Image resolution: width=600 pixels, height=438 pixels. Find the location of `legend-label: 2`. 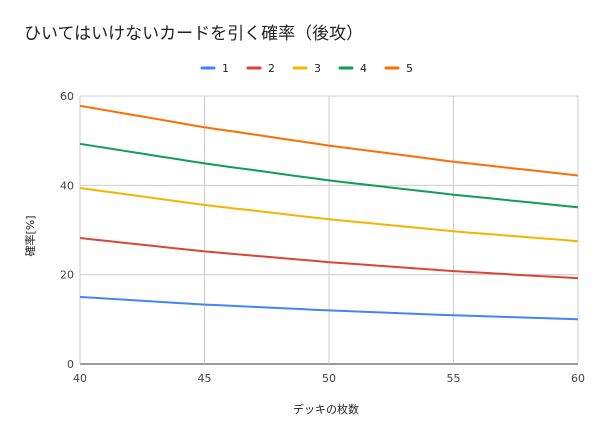

legend-label: 2 is located at coordinates (271, 68).